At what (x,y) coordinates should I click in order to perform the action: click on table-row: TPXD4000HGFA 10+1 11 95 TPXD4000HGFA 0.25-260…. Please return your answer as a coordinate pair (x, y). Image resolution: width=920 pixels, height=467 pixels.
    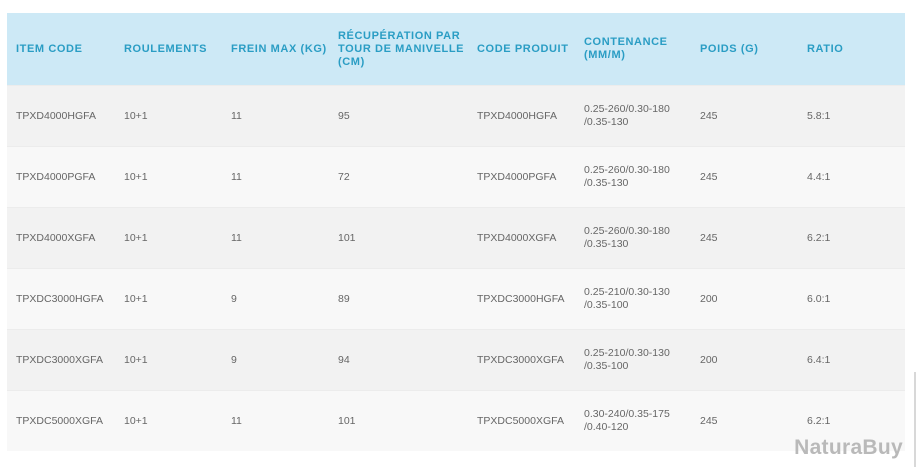
    Looking at the image, I should click on (456, 115).